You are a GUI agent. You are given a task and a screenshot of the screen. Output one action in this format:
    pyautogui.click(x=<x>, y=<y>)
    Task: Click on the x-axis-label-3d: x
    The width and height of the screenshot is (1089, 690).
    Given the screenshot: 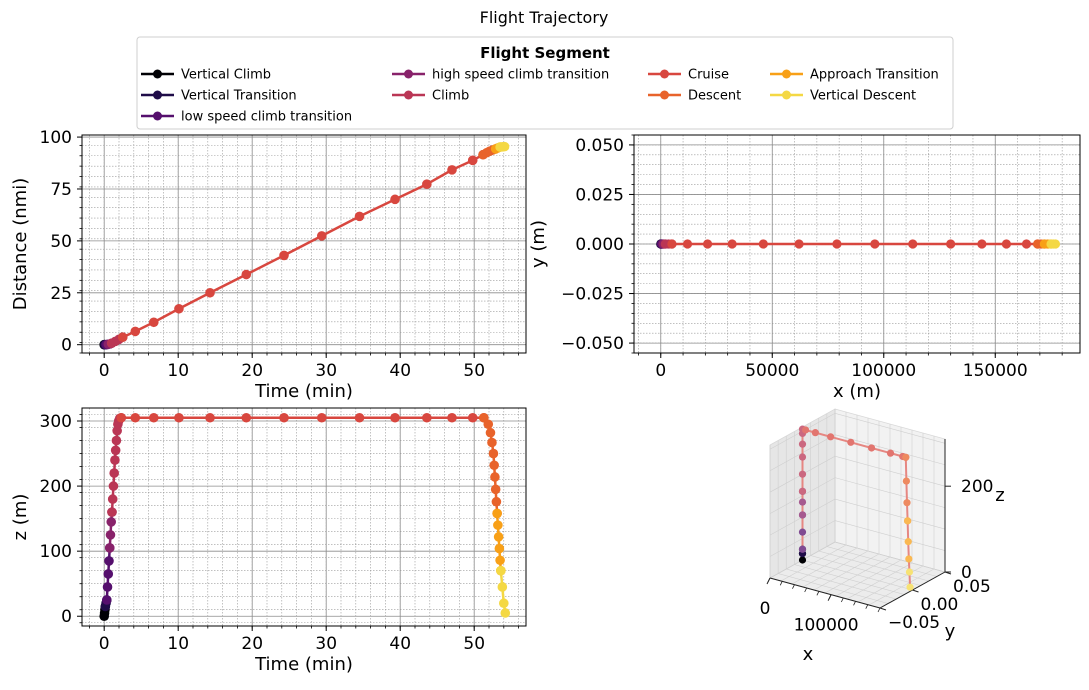 What is the action you would take?
    pyautogui.click(x=808, y=654)
    